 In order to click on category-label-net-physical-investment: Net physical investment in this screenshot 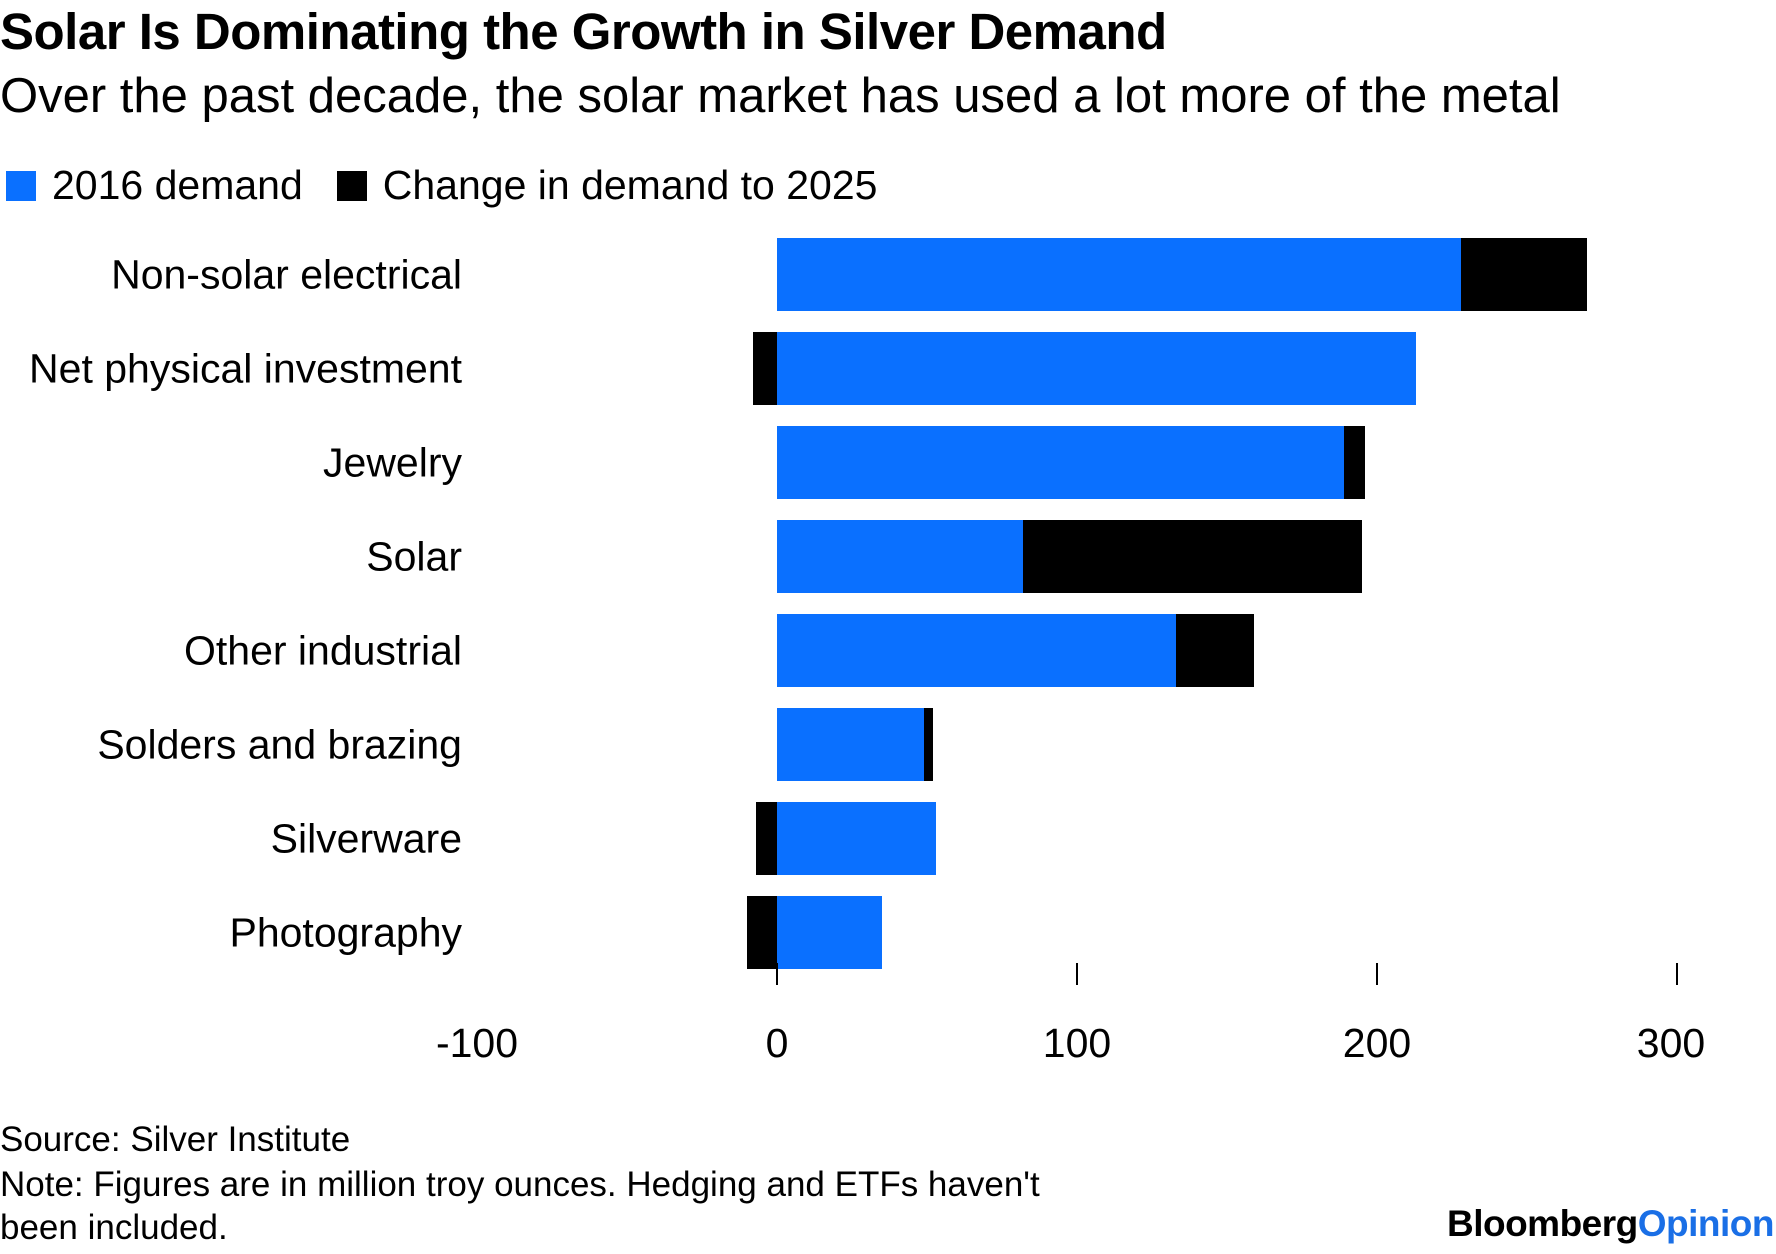, I will do `click(246, 369)`.